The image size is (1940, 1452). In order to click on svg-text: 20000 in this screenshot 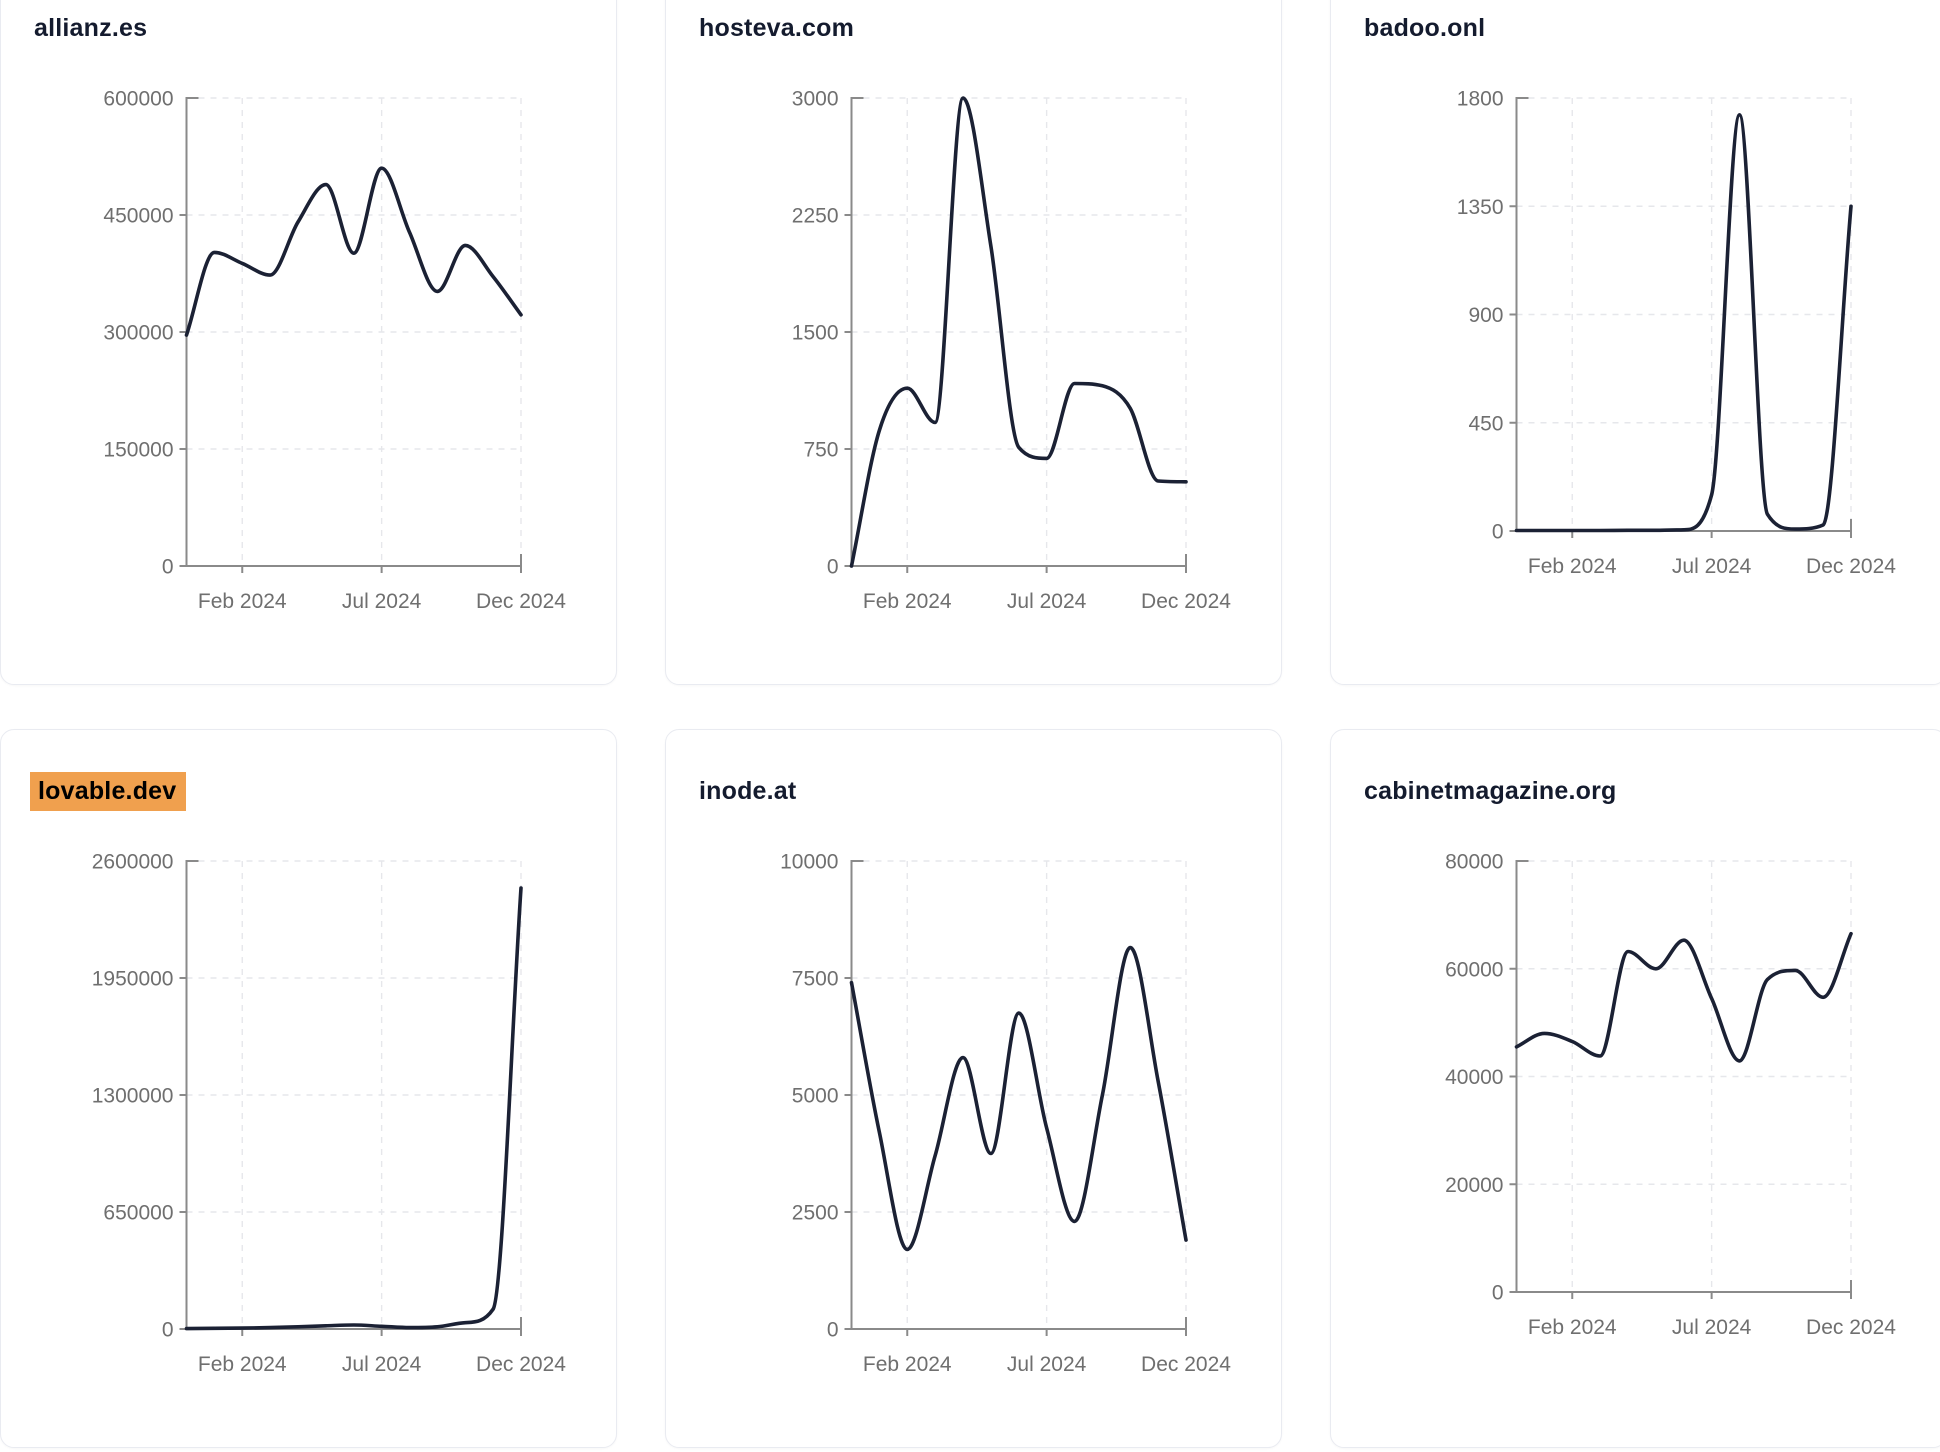, I will do `click(1474, 1185)`.